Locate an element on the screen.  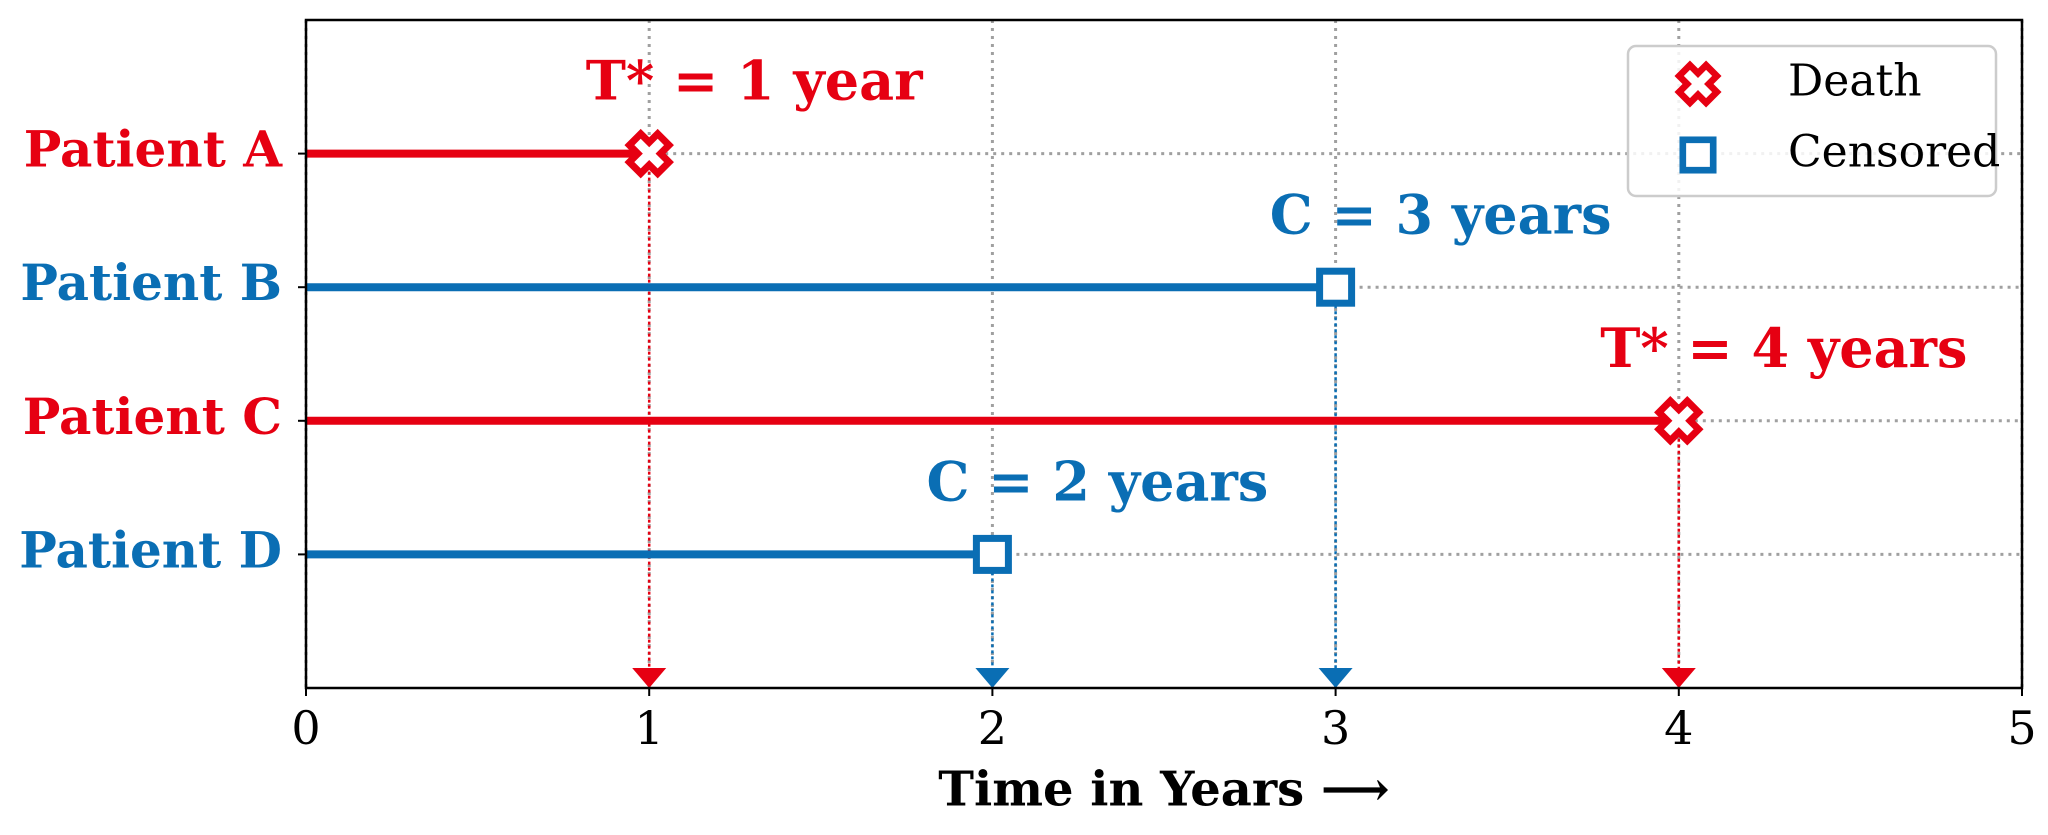
legend-box is located at coordinates (1812, 121).